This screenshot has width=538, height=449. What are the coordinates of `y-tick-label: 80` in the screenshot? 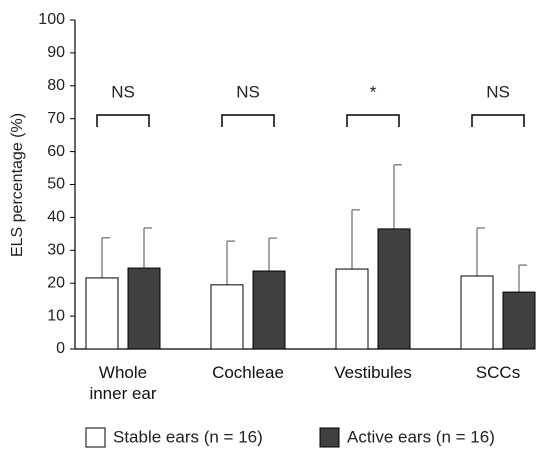 It's located at (56, 85).